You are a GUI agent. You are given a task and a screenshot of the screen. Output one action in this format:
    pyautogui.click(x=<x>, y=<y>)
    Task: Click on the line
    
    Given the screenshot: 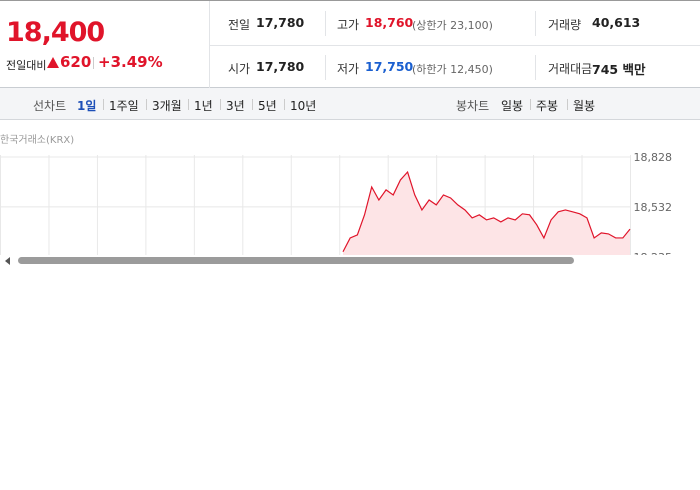 What is the action you would take?
    pyautogui.click(x=486, y=211)
    